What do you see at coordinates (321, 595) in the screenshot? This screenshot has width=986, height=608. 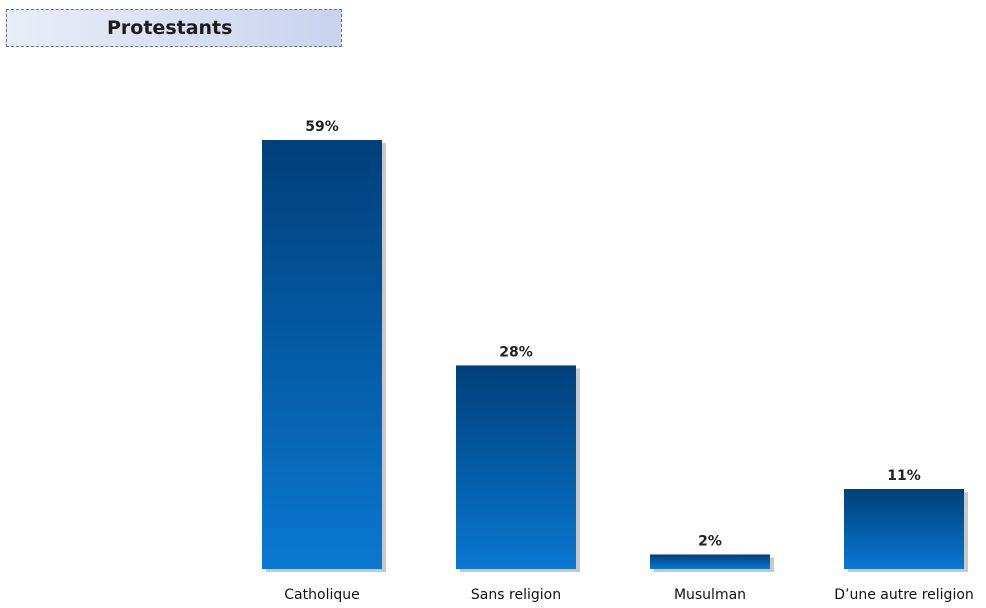 I see `category-label: Catholique` at bounding box center [321, 595].